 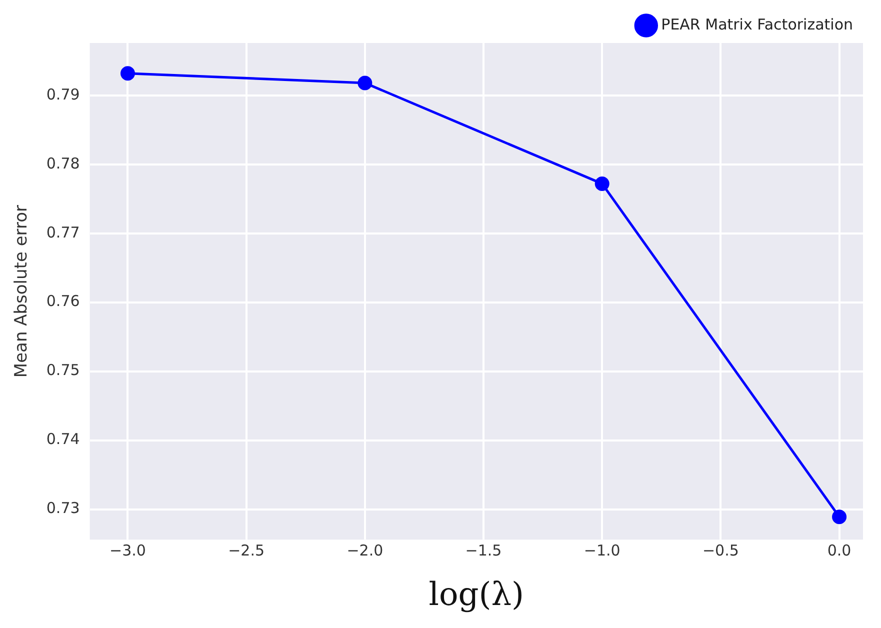 I want to click on x-tick-label: −2.0, so click(x=365, y=550).